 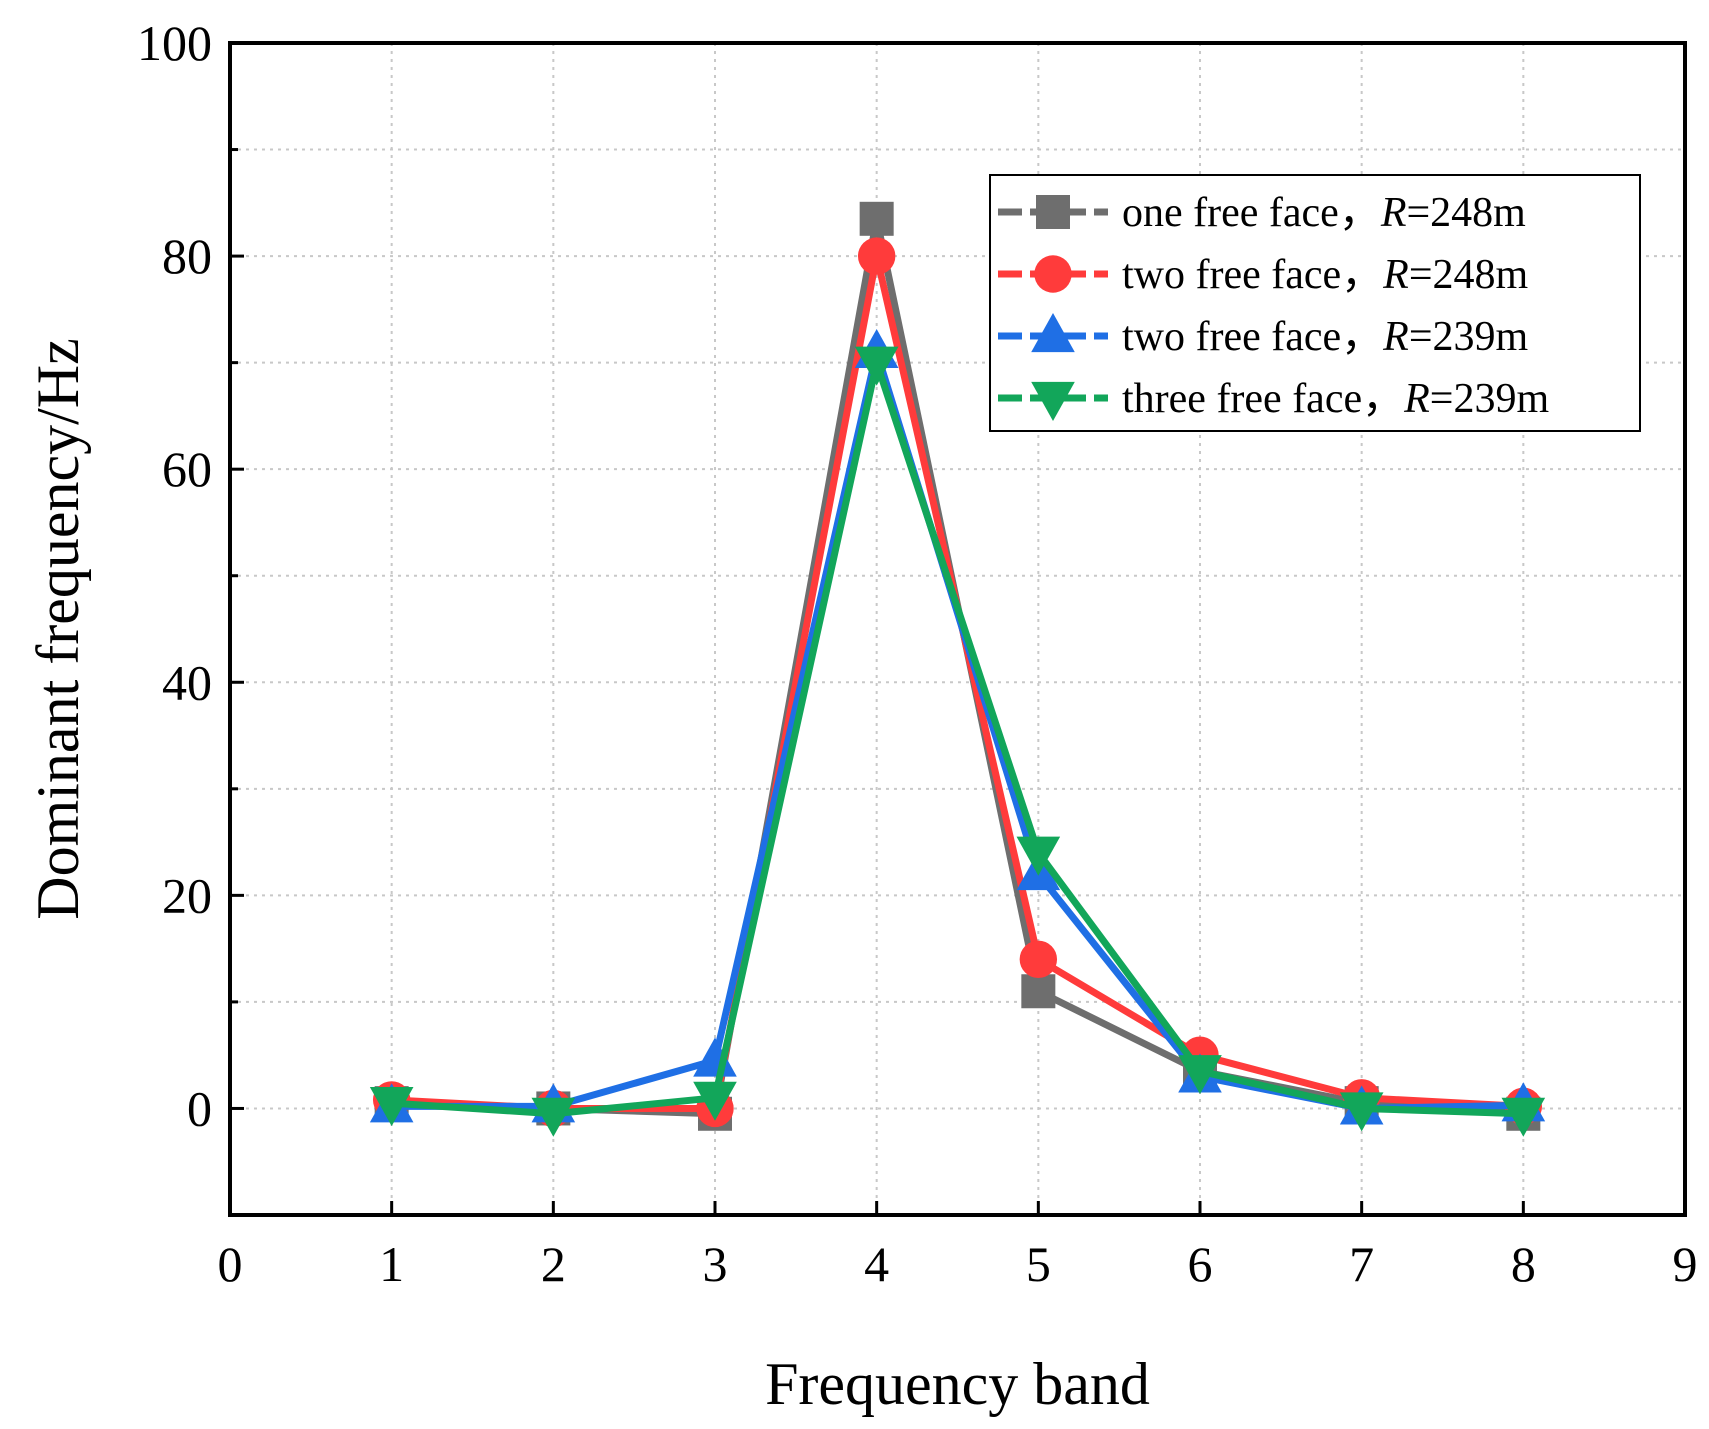 I want to click on legend-box, so click(x=1315, y=303).